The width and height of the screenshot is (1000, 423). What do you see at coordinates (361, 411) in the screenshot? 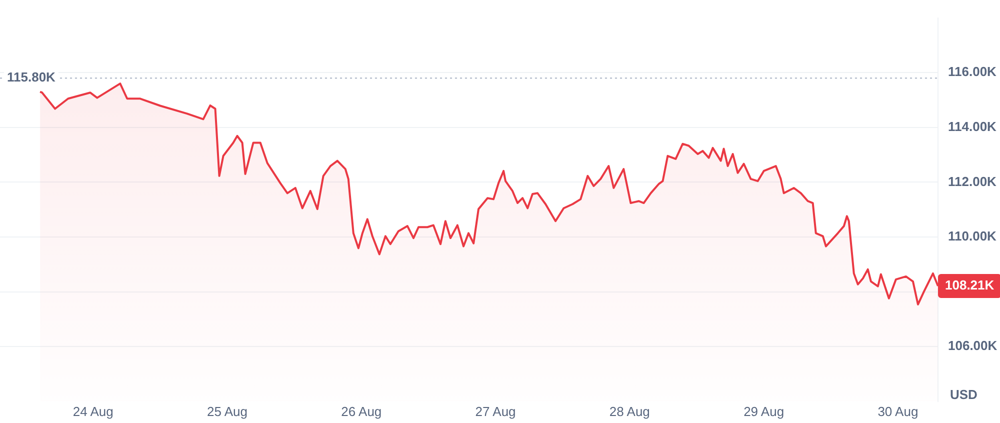
I see `x-tick-label: 26 Aug` at bounding box center [361, 411].